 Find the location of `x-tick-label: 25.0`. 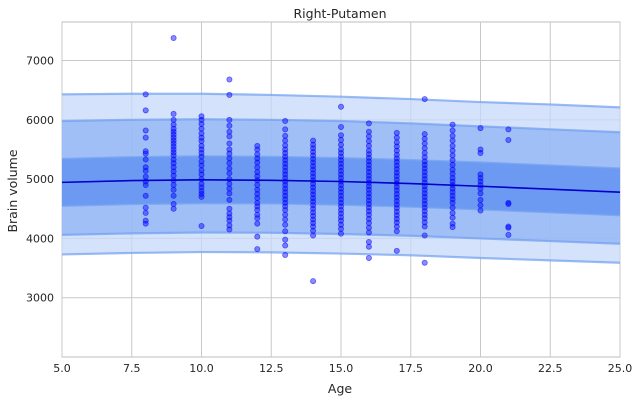

x-tick-label: 25.0 is located at coordinates (620, 368).